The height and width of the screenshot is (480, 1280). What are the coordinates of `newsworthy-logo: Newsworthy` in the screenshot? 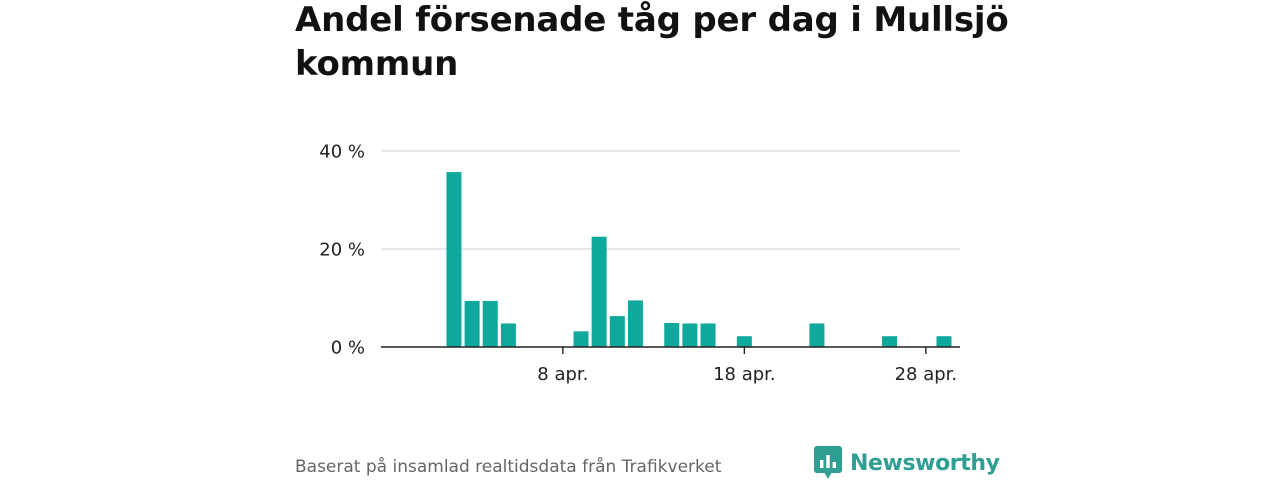 It's located at (907, 463).